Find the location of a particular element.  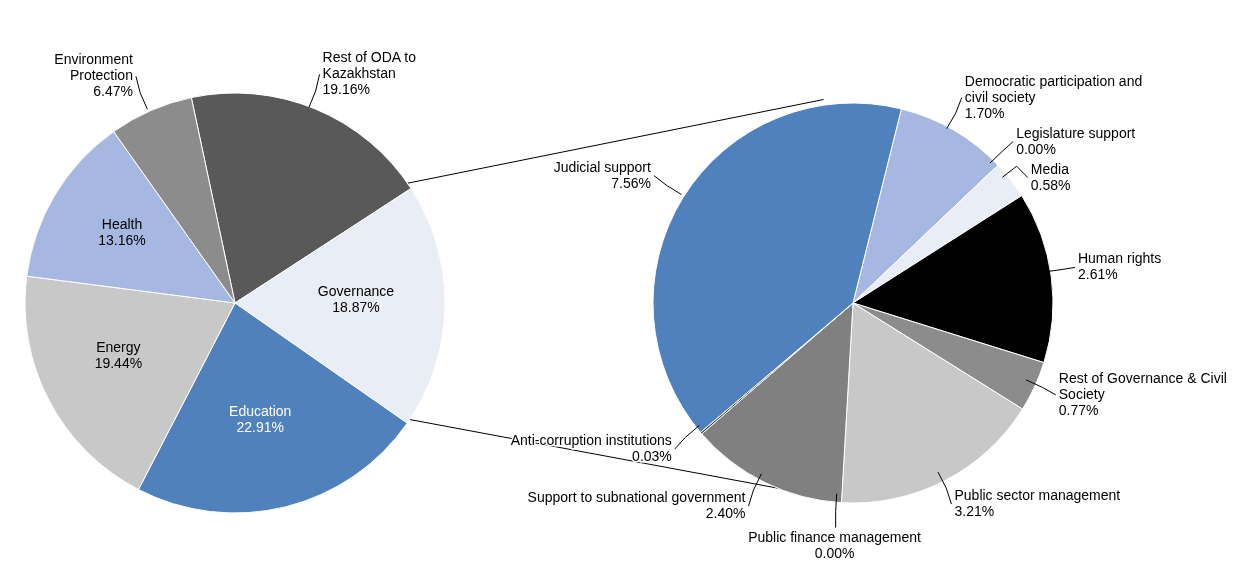

slice-label: Human rights is located at coordinates (1119, 258).